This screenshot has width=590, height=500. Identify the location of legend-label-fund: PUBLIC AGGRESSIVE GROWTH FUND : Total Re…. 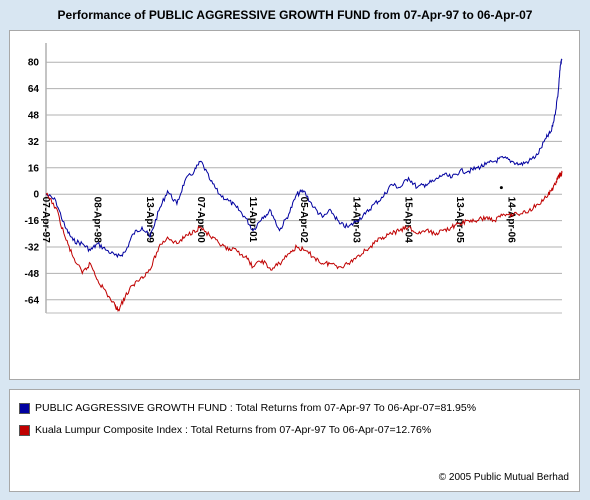
(256, 408).